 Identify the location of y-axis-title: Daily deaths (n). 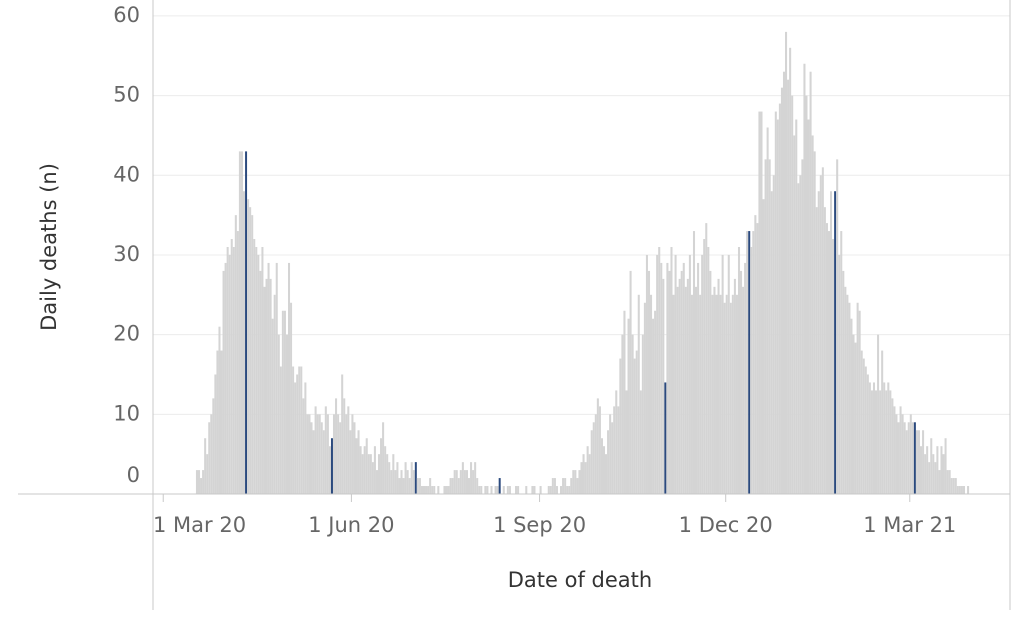
(49, 247).